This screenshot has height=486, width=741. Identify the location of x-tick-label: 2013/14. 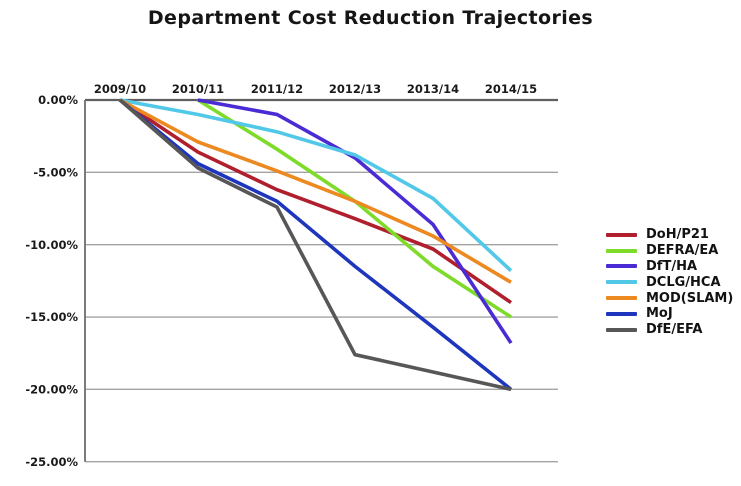
(433, 89).